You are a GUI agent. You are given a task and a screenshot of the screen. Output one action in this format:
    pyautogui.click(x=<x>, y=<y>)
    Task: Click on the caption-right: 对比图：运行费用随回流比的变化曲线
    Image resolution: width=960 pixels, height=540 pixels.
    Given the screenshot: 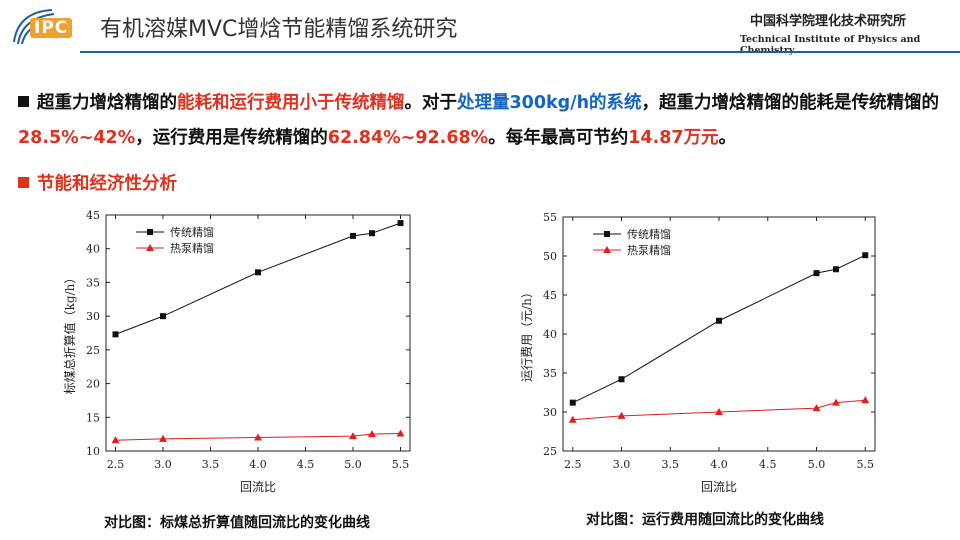 What is the action you would take?
    pyautogui.click(x=705, y=519)
    